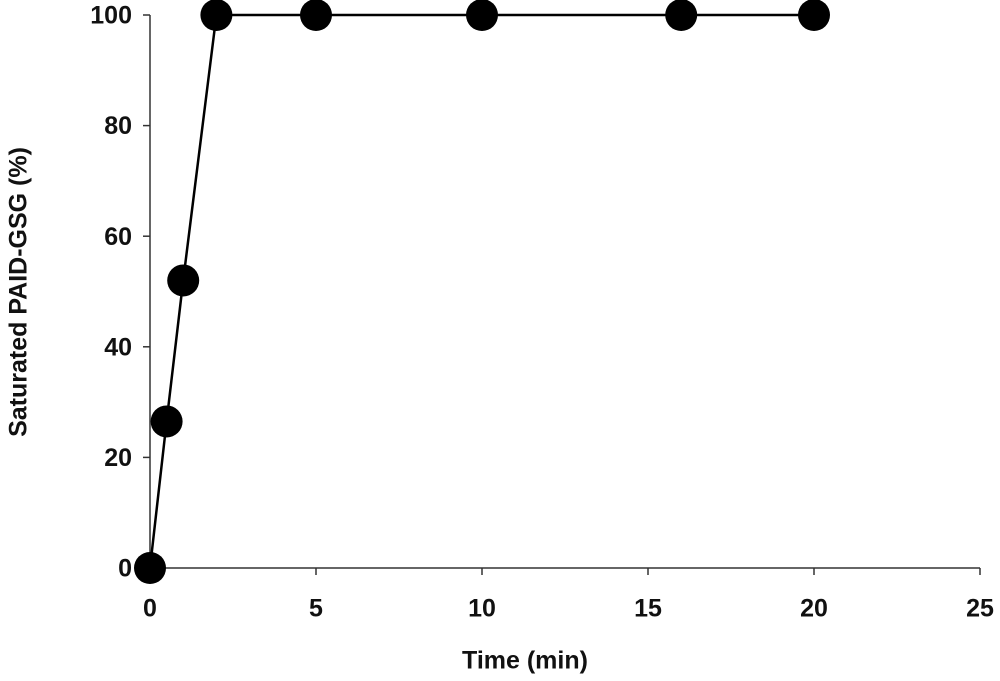 Image resolution: width=1000 pixels, height=681 pixels. I want to click on y-tick-label: 80, so click(118, 126).